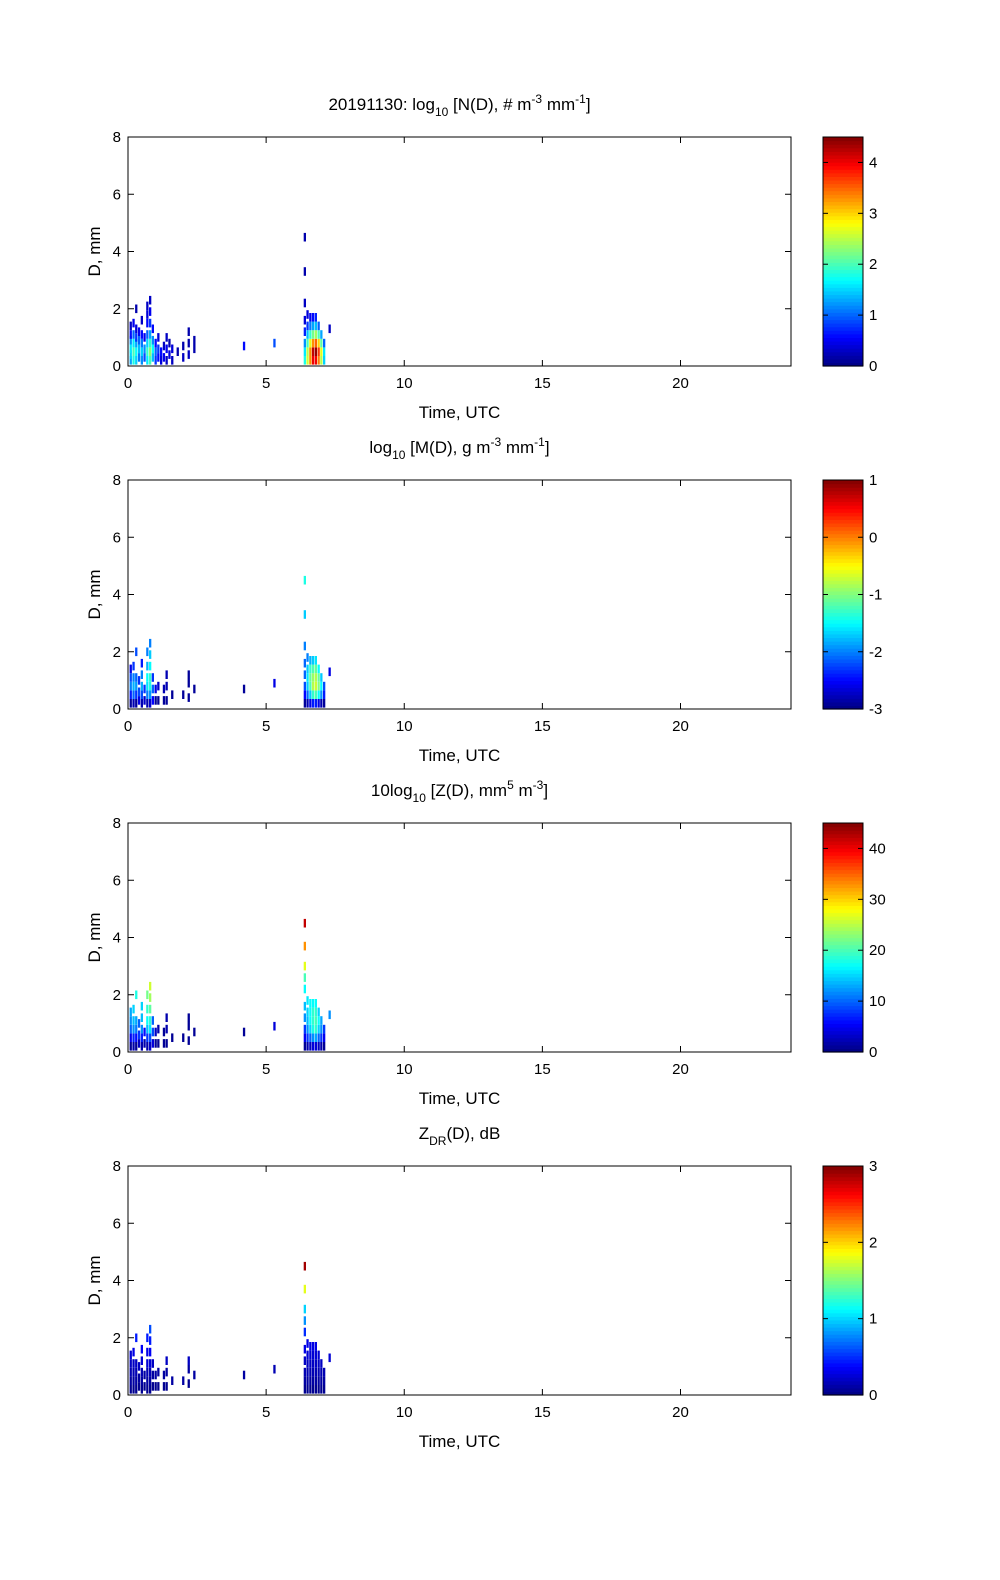  Describe the element at coordinates (460, 1441) in the screenshot. I see `x-axis-label: Time, UTC` at that location.